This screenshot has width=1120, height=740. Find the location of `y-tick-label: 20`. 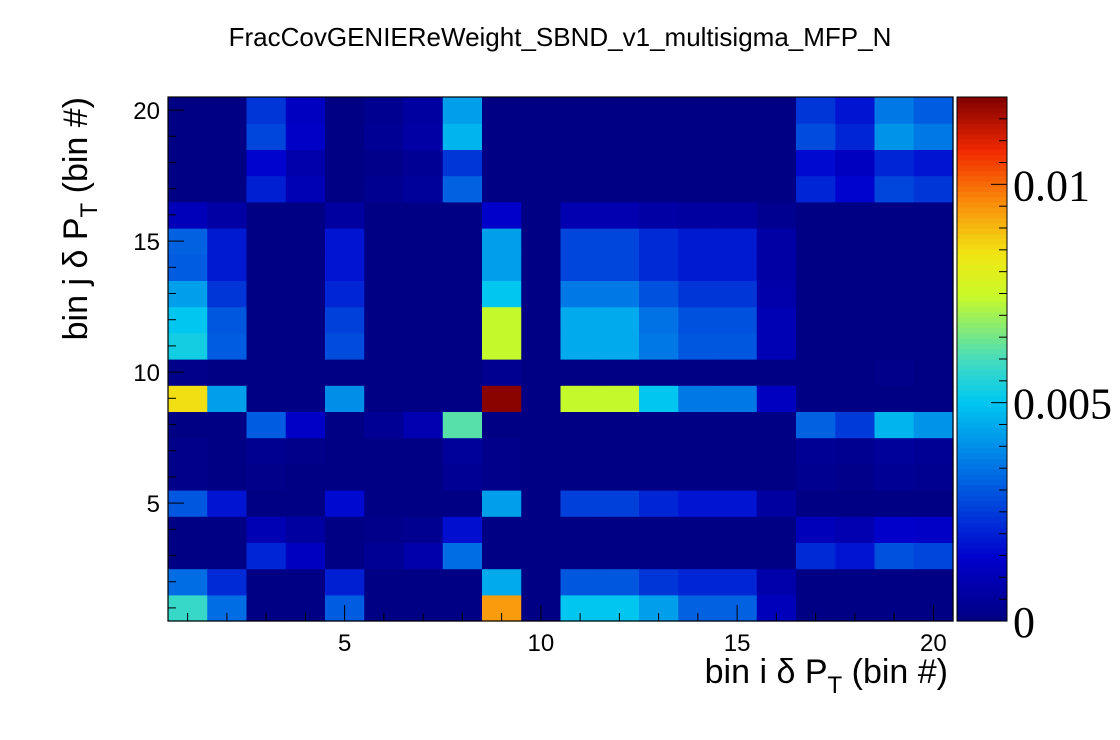

y-tick-label: 20 is located at coordinates (146, 111).